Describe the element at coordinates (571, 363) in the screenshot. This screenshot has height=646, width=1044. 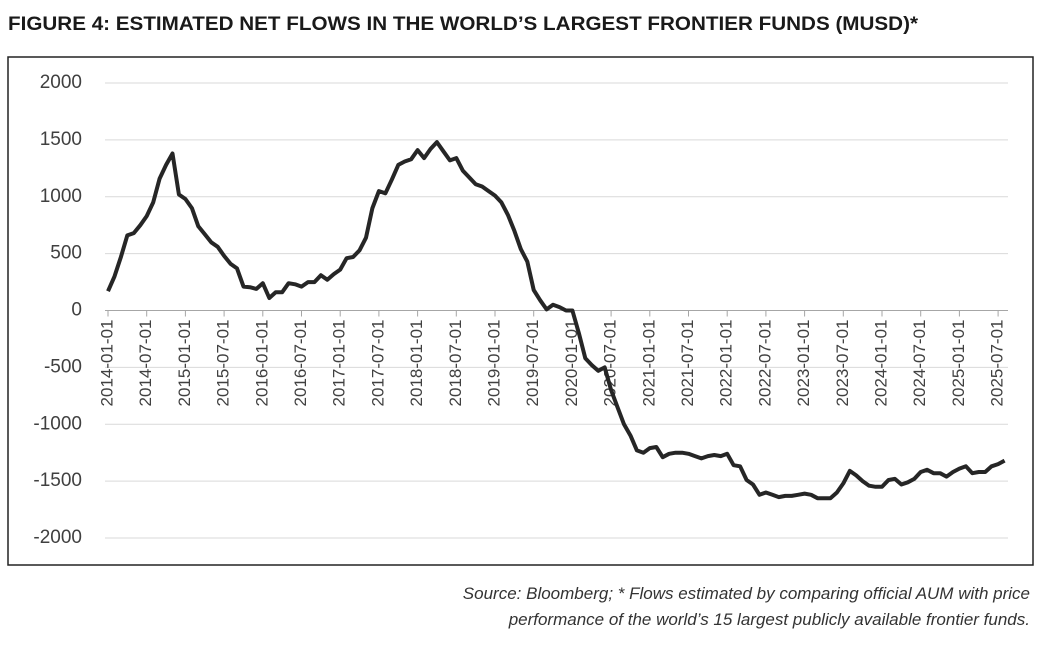
I see `x-tick-label: 2020-01-01` at that location.